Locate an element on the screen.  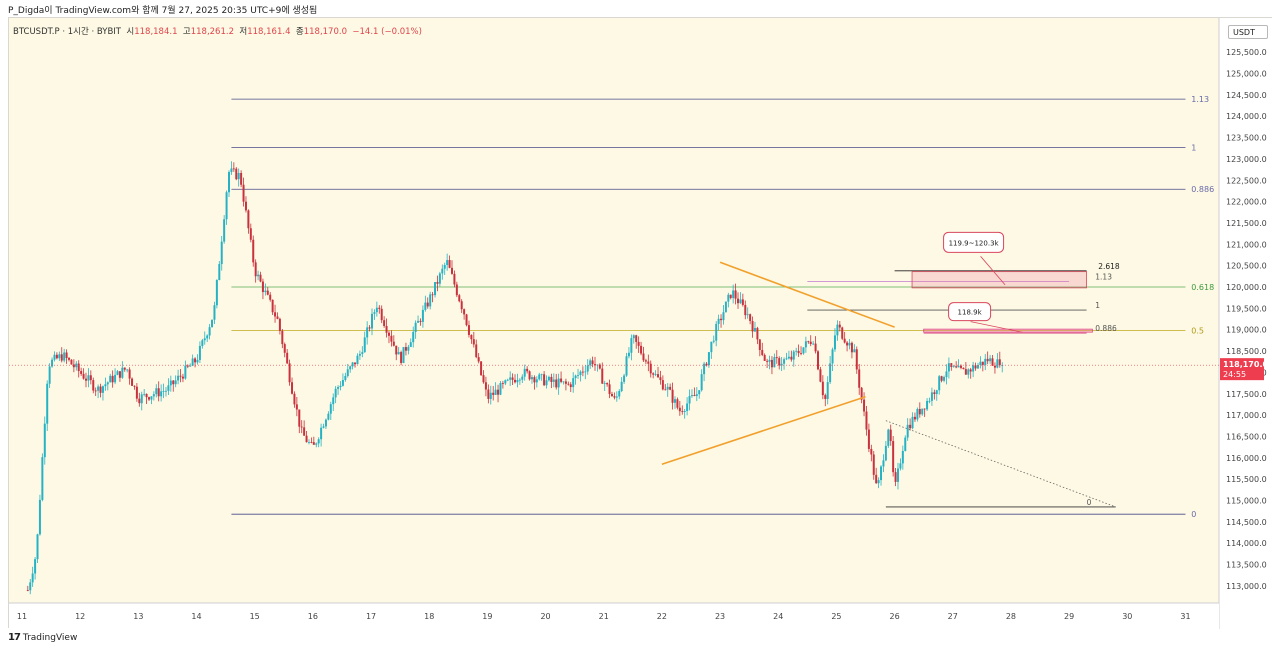
y-tick-label: 125,000.0 is located at coordinates (1246, 74).